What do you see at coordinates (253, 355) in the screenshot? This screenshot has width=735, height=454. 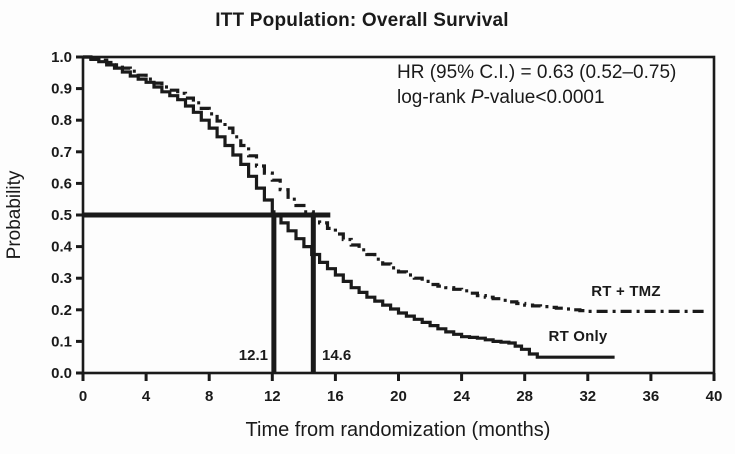 I see `median-label-rt-only: 12.1` at bounding box center [253, 355].